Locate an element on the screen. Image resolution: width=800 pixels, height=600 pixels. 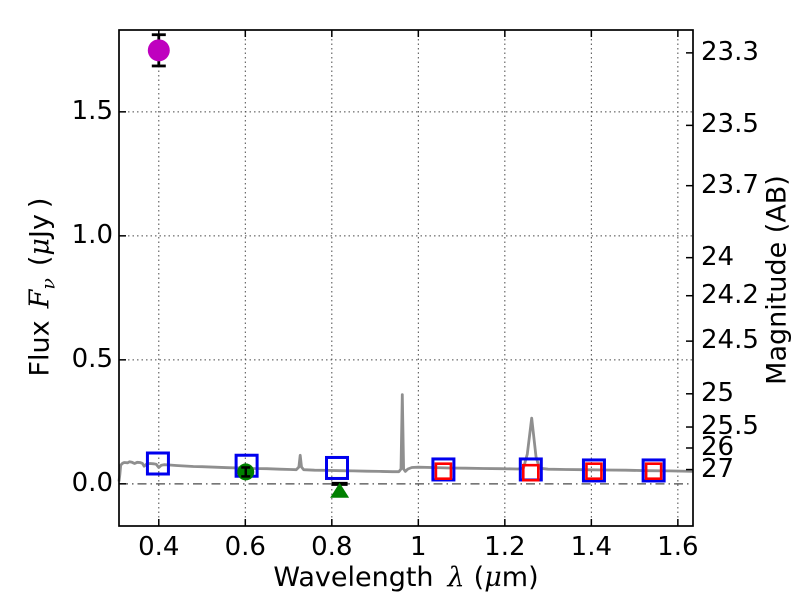
magnitude-tick-label: 25 is located at coordinates (718, 392).